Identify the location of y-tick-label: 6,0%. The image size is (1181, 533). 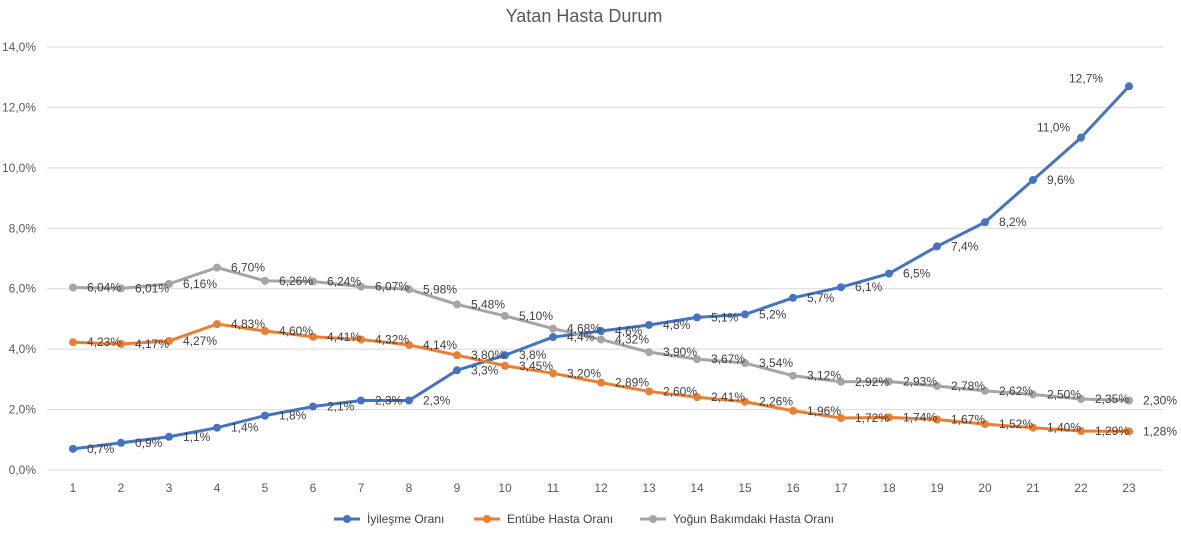
(23, 289).